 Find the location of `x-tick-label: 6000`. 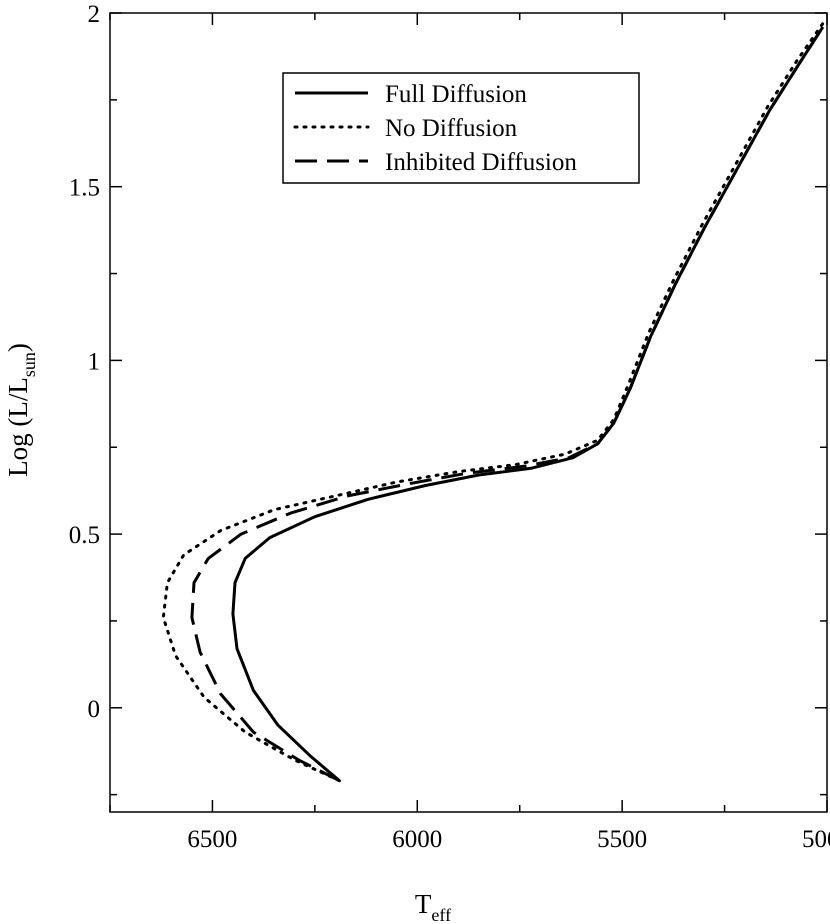

x-tick-label: 6000 is located at coordinates (417, 839).